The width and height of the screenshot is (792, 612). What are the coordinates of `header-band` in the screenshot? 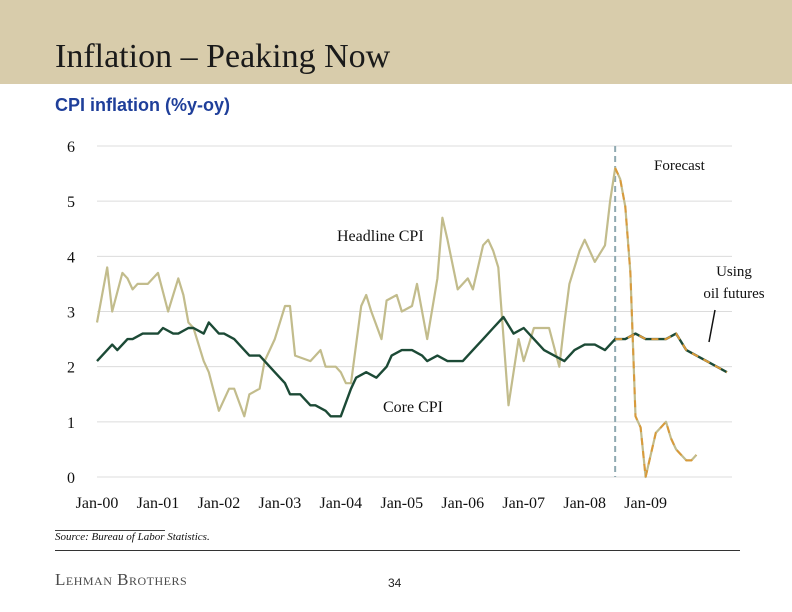 It's located at (396, 42).